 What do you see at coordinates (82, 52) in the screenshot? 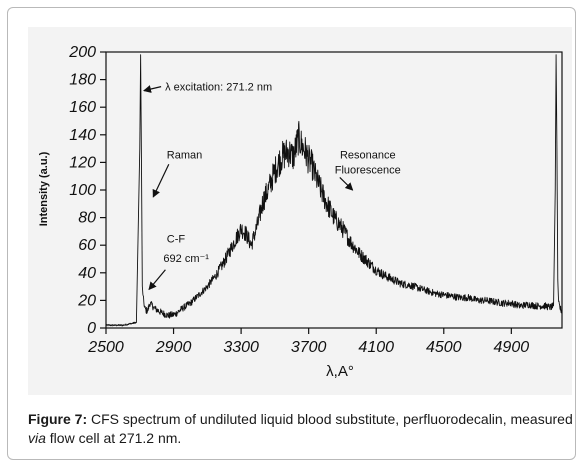
I see `y-tick-label: 200` at bounding box center [82, 52].